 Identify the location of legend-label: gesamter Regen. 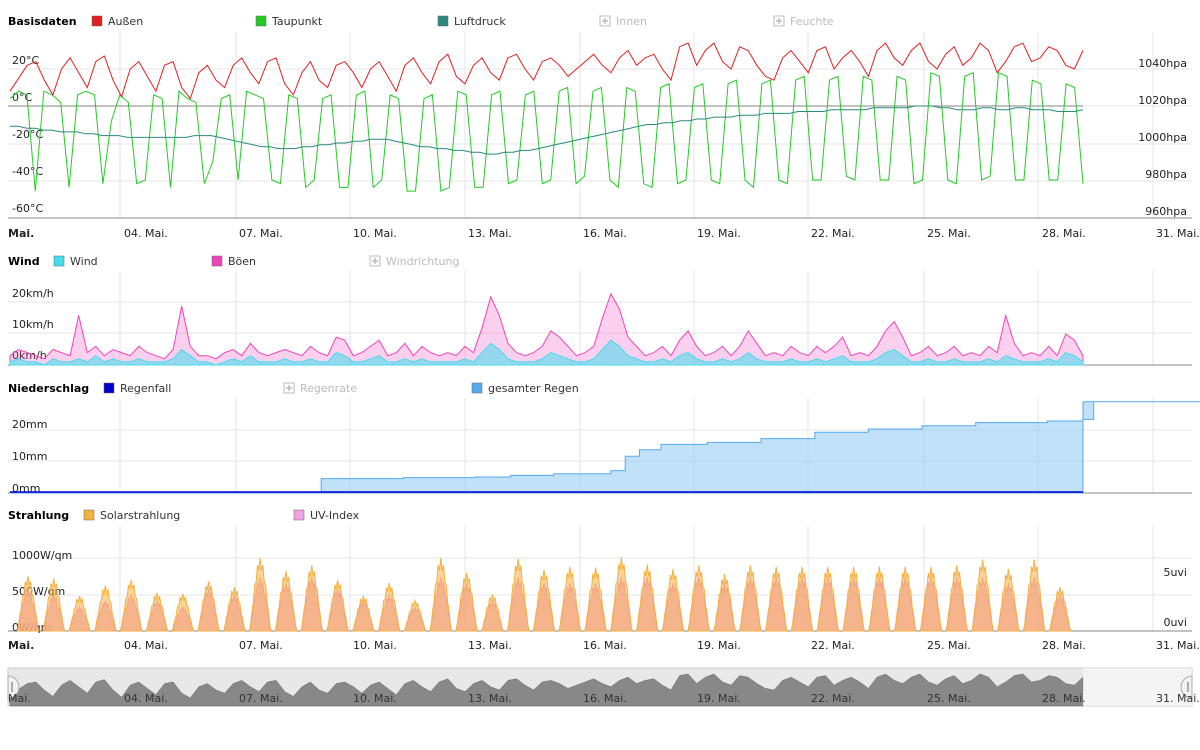
(533, 388).